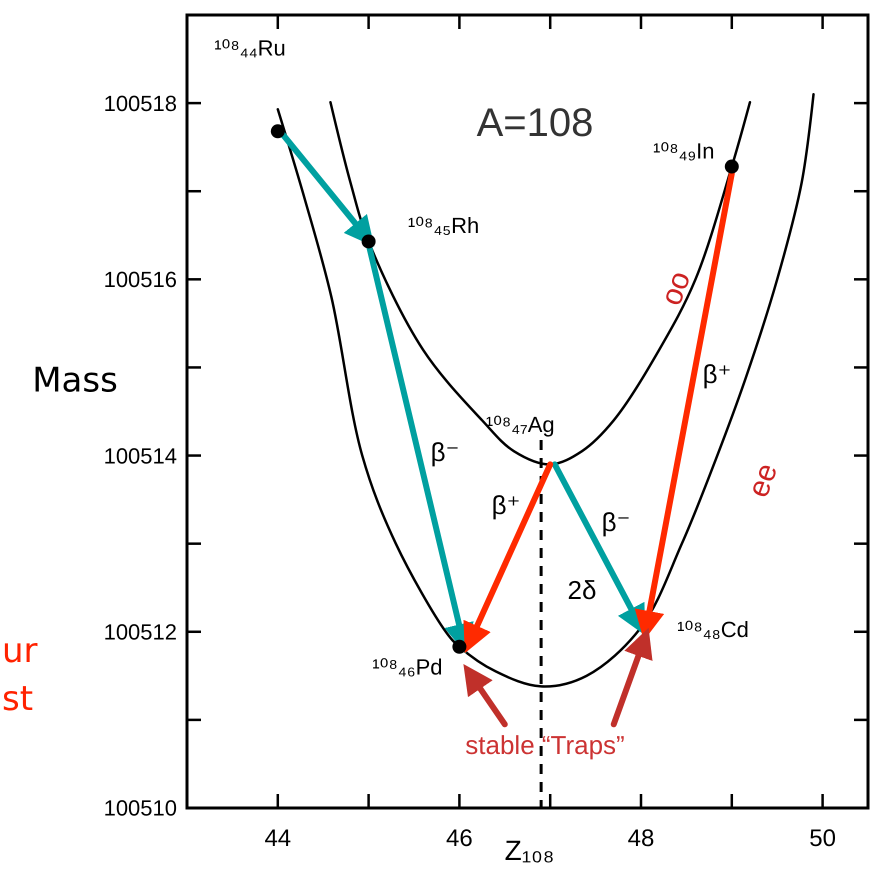 The height and width of the screenshot is (869, 872). I want to click on y-tick-label: 100510, so click(140, 808).